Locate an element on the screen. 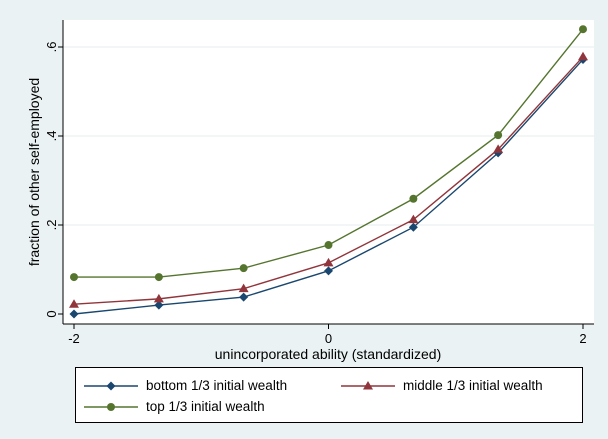 The width and height of the screenshot is (608, 439). y-tick-label: 0 is located at coordinates (51, 313).